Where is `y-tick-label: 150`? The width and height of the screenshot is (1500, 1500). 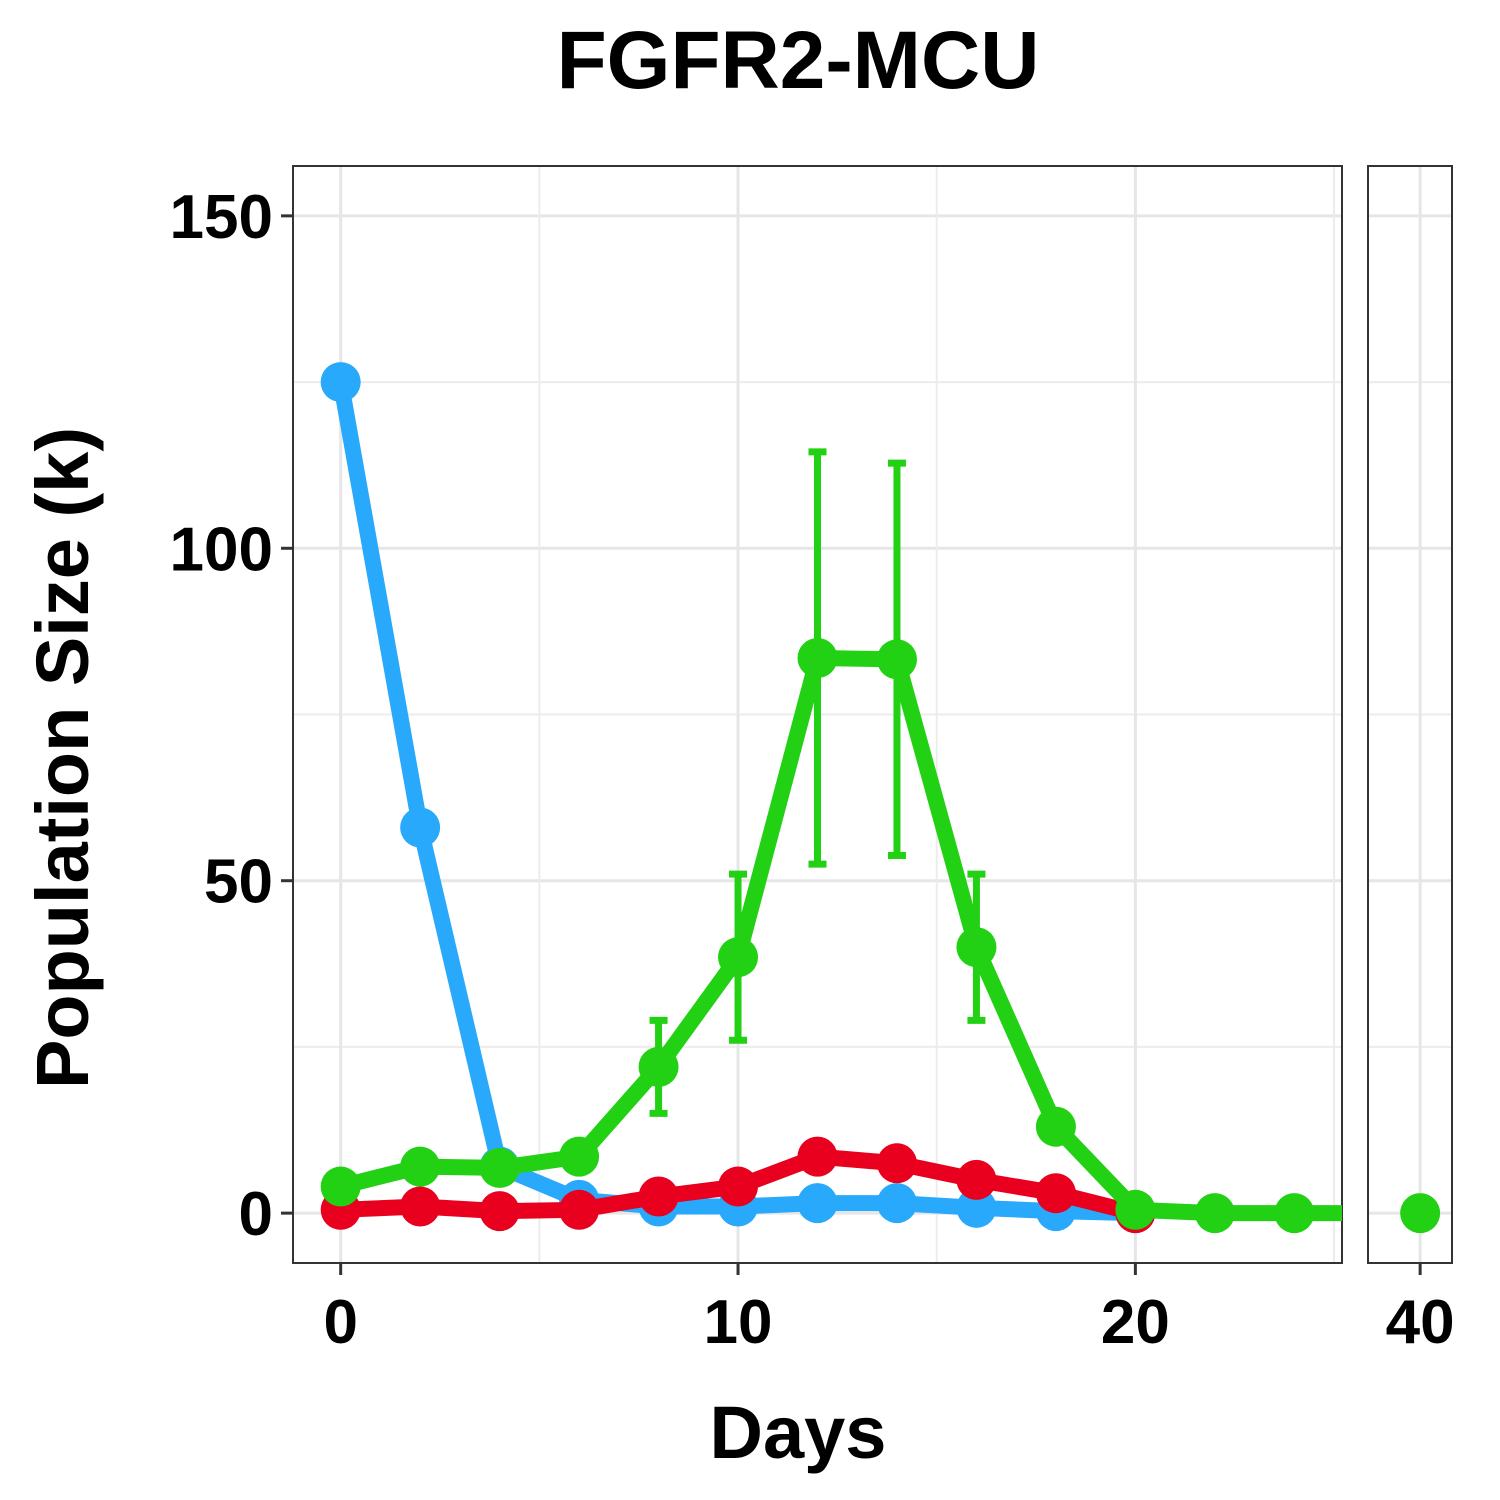
y-tick-label: 150 is located at coordinates (221, 217).